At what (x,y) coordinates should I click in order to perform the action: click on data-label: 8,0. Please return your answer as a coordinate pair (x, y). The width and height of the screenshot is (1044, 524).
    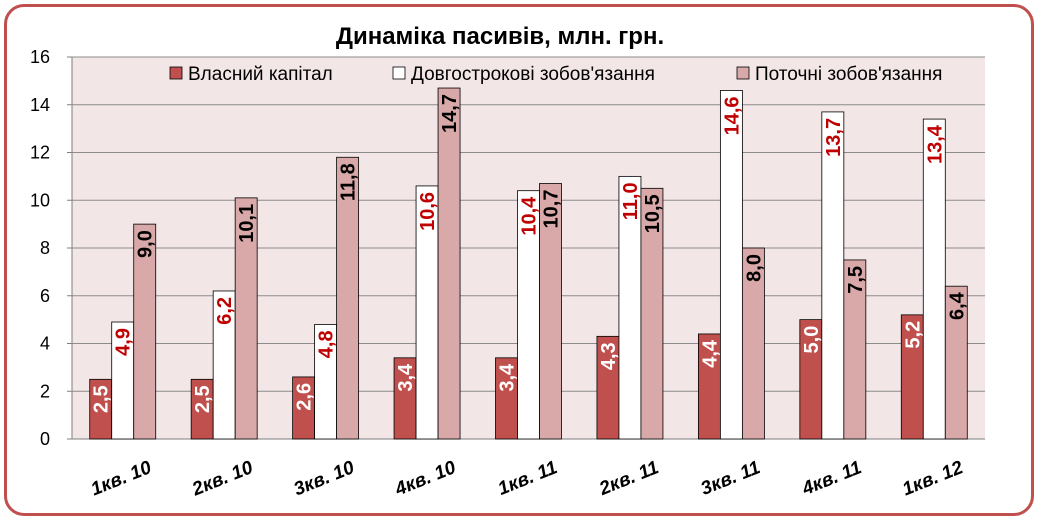
    Looking at the image, I should click on (754, 268).